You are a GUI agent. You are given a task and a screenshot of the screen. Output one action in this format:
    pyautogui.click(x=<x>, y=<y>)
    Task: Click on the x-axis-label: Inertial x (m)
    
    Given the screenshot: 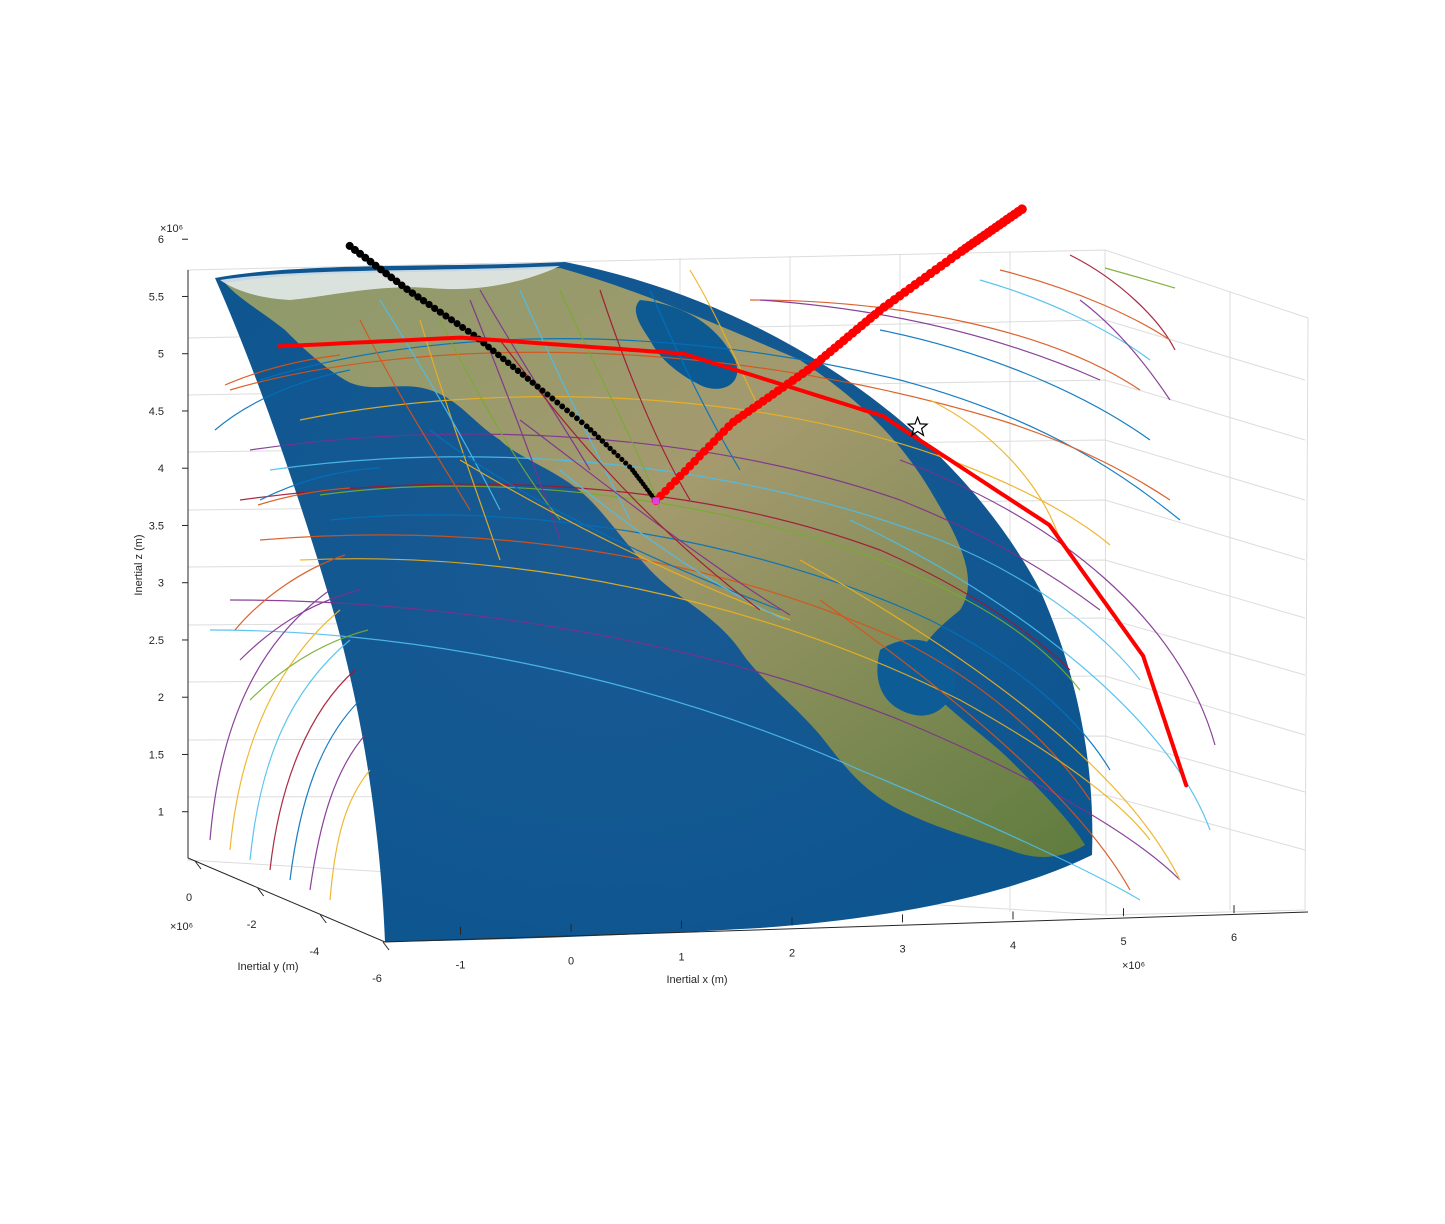 What is the action you would take?
    pyautogui.click(x=696, y=980)
    